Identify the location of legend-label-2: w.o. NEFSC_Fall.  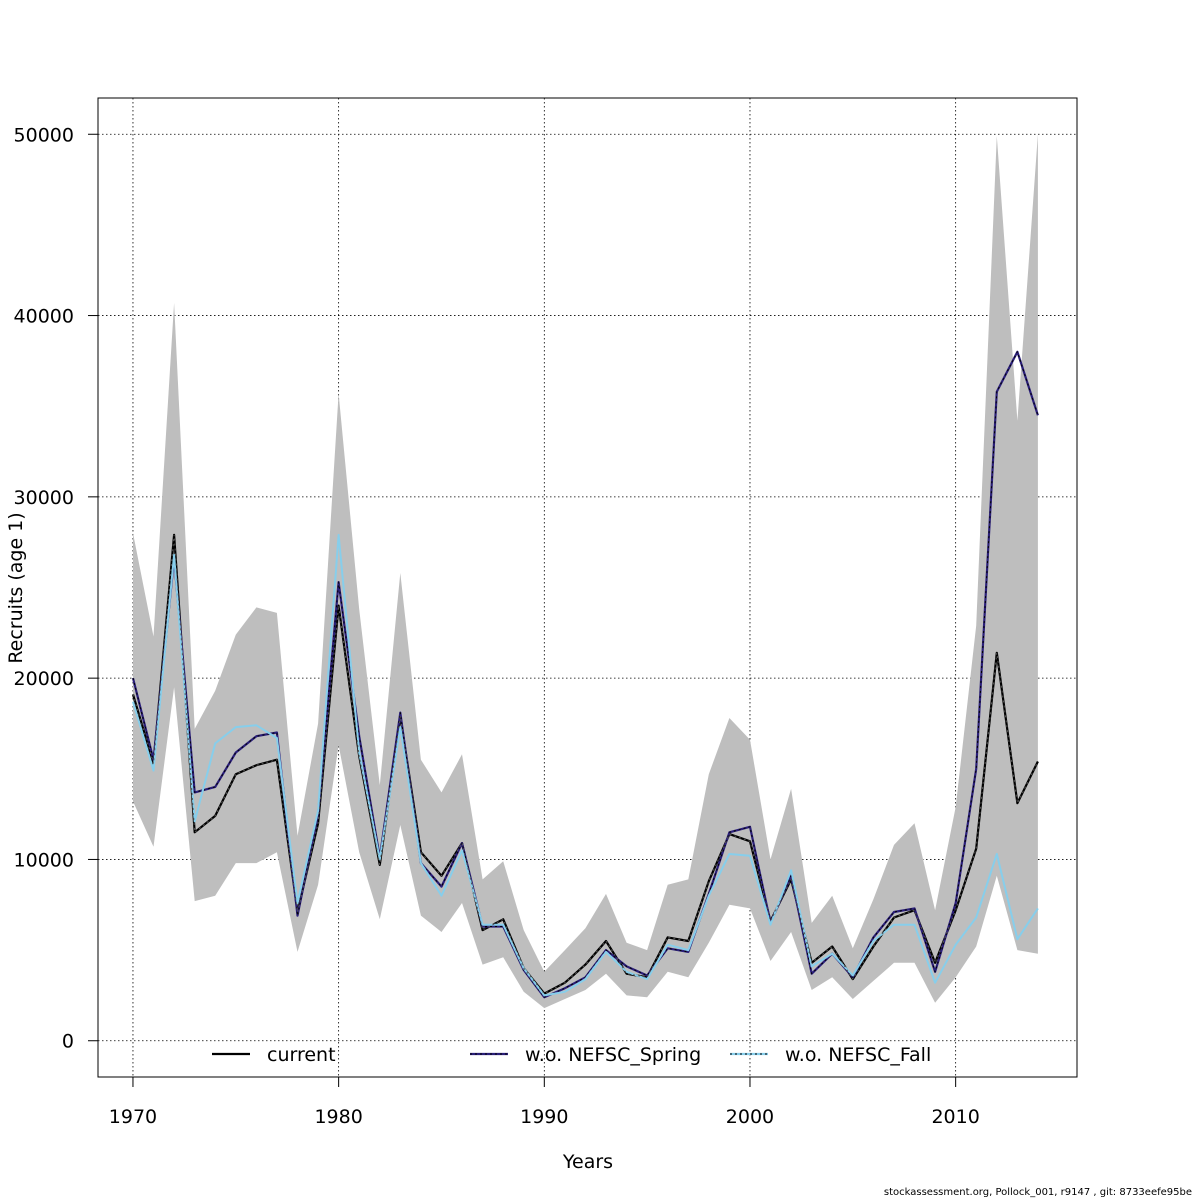
(858, 1055).